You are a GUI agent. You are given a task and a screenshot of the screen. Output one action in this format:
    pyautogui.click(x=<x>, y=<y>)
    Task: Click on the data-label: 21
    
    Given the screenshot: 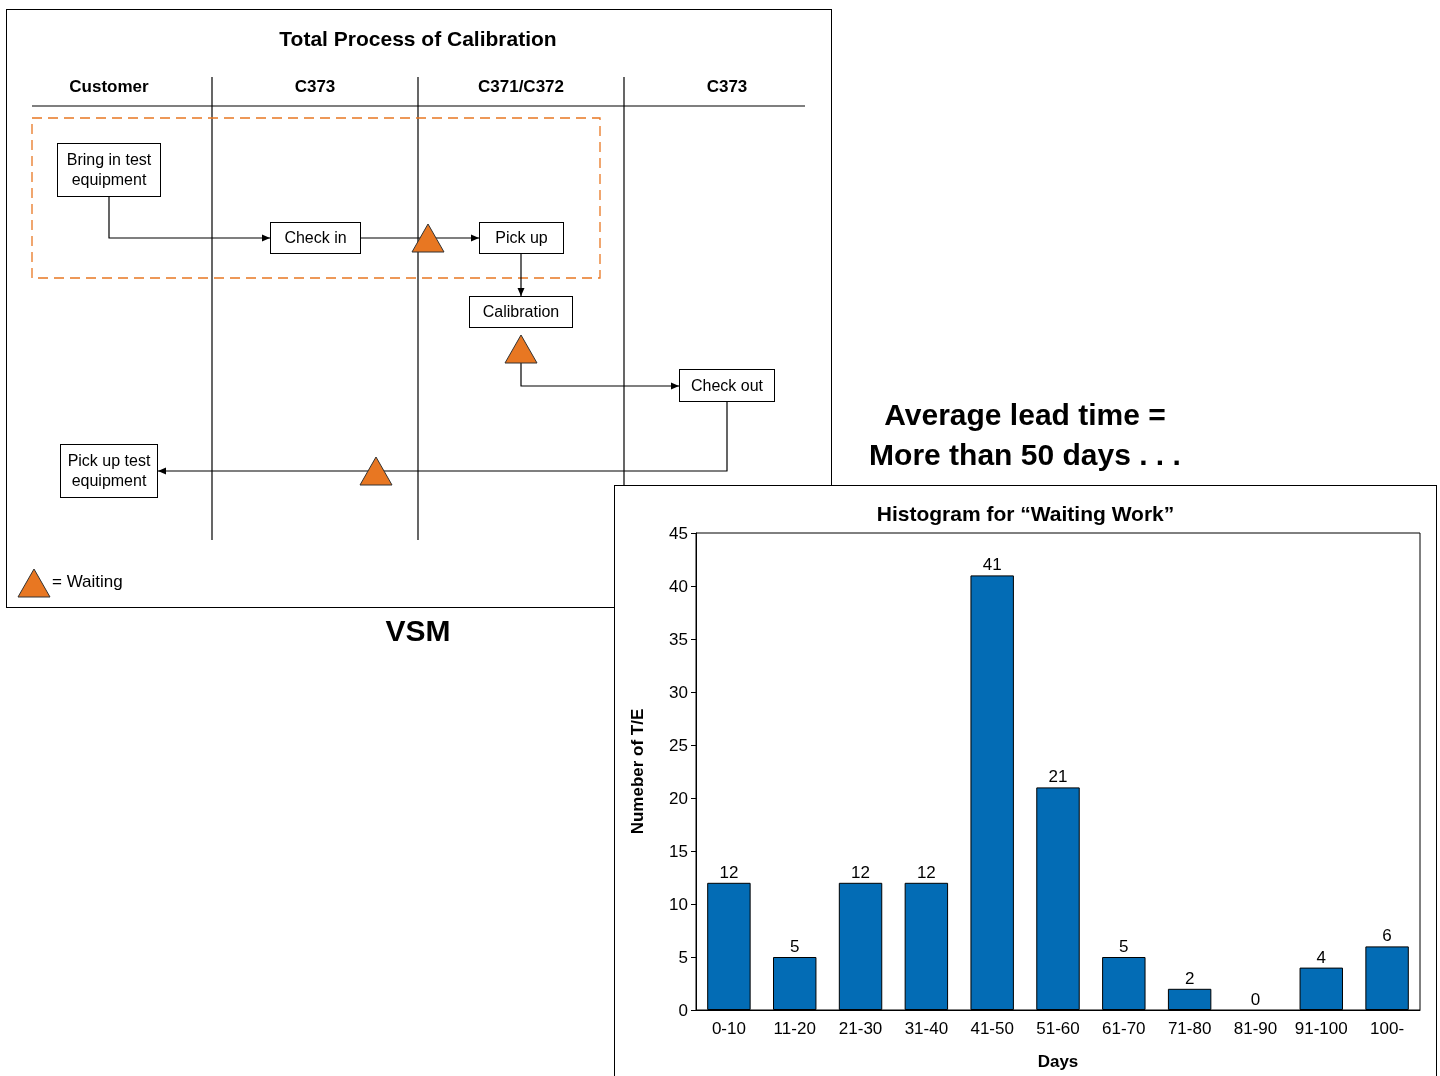 What is the action you would take?
    pyautogui.click(x=1058, y=777)
    